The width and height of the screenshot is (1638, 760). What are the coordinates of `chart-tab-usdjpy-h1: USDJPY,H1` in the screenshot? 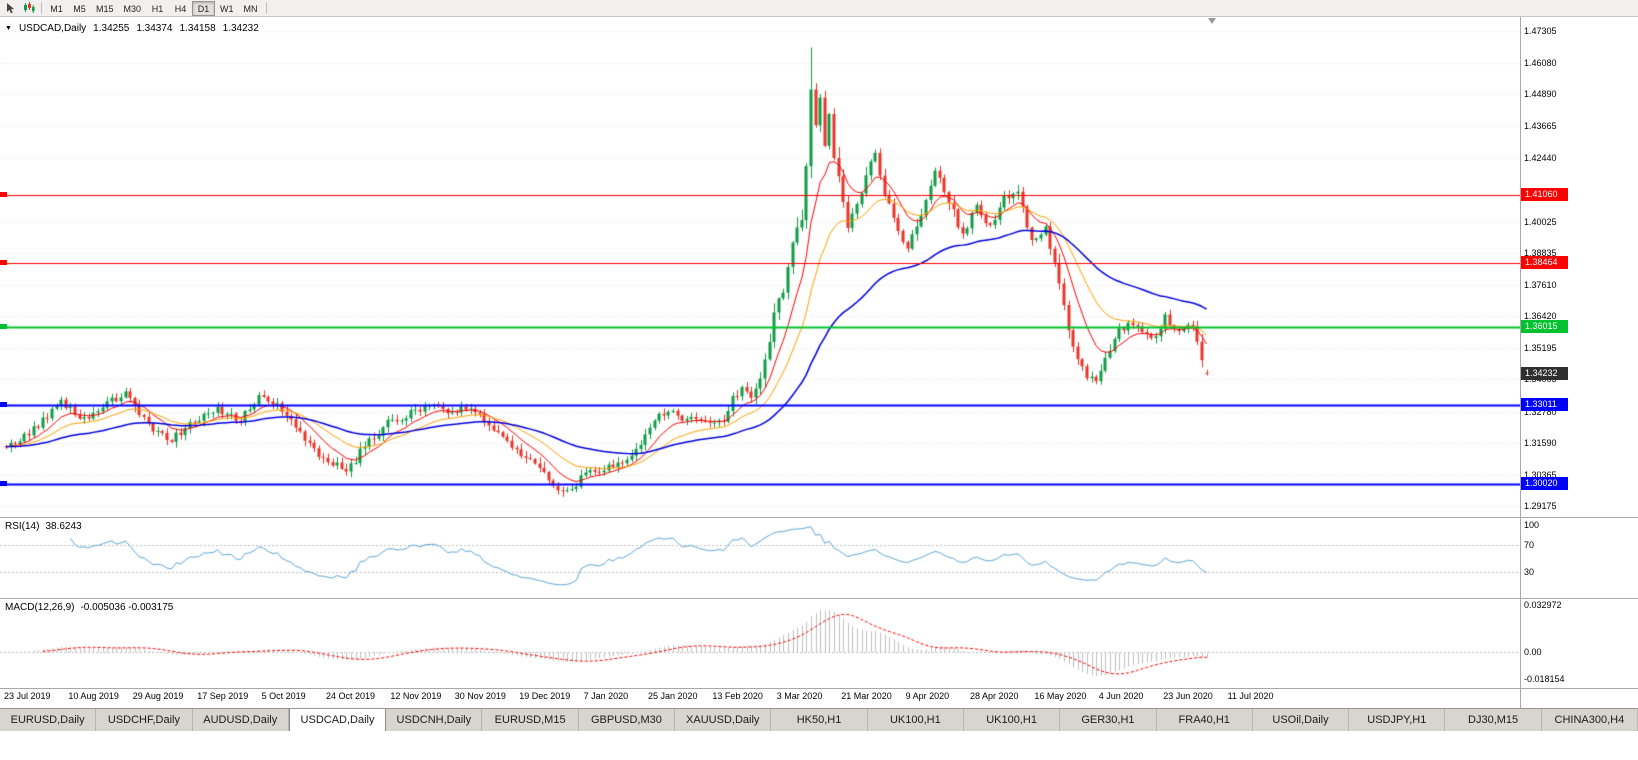 It's located at (1397, 720).